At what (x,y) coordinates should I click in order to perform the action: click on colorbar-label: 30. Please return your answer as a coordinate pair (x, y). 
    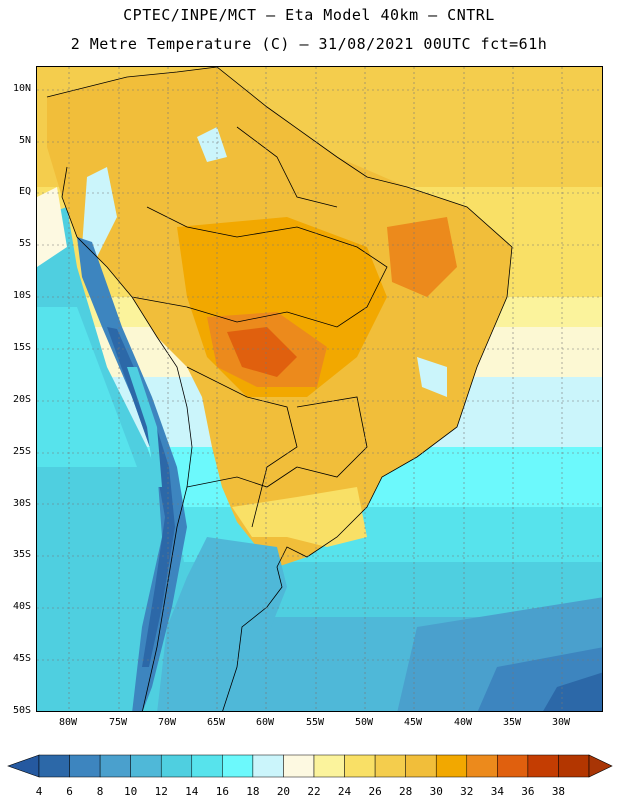
    Looking at the image, I should click on (436, 791).